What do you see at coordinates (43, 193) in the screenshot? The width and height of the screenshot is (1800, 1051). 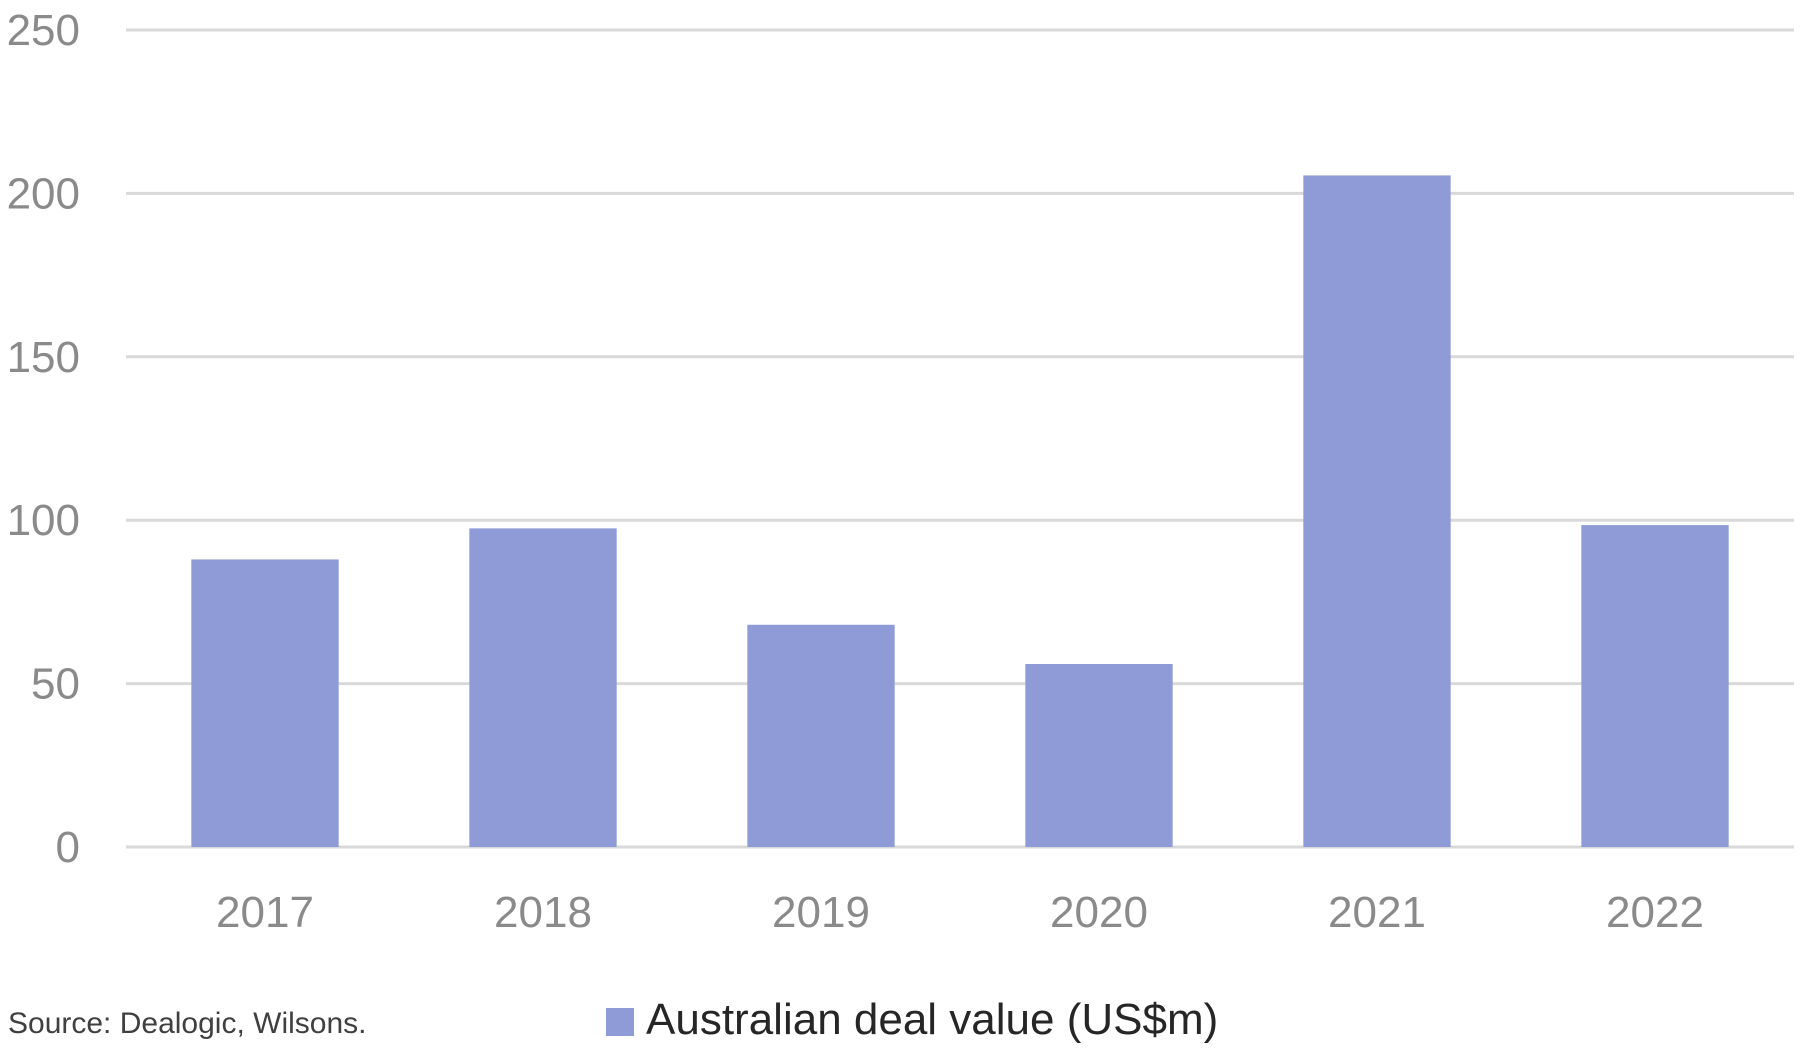 I see `y-tick-label: 200` at bounding box center [43, 193].